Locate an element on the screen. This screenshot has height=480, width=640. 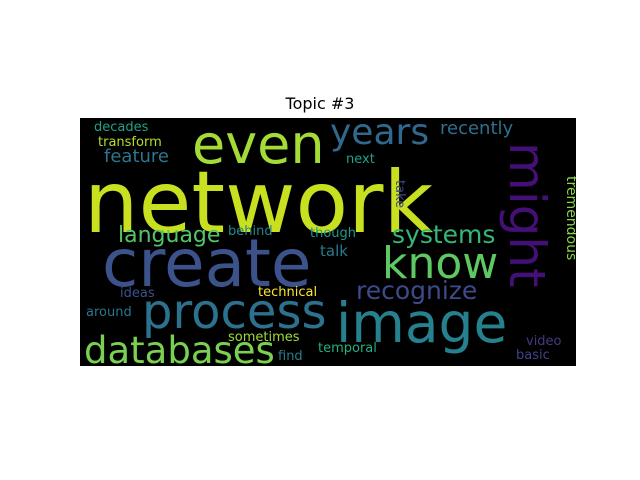
word-know: know is located at coordinates (440, 263).